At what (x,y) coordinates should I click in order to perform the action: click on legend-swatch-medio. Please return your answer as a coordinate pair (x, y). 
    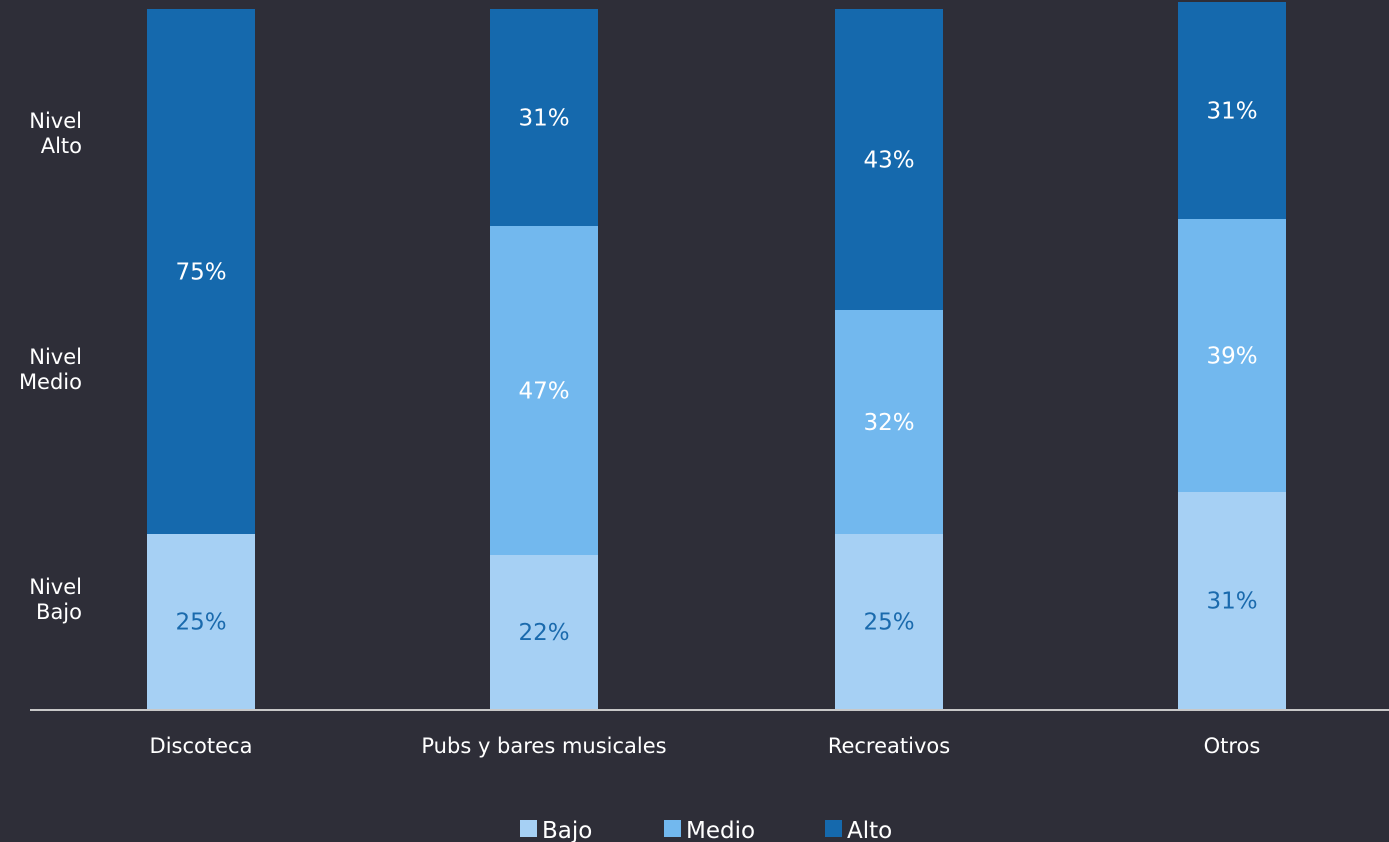
    Looking at the image, I should click on (672, 828).